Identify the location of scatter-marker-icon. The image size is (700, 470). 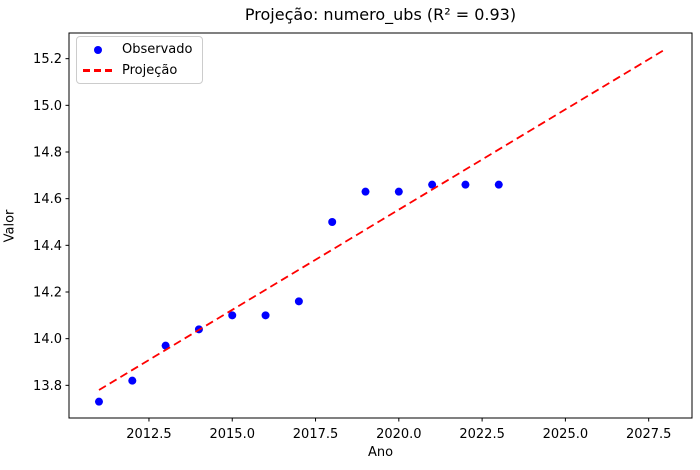
(98, 49).